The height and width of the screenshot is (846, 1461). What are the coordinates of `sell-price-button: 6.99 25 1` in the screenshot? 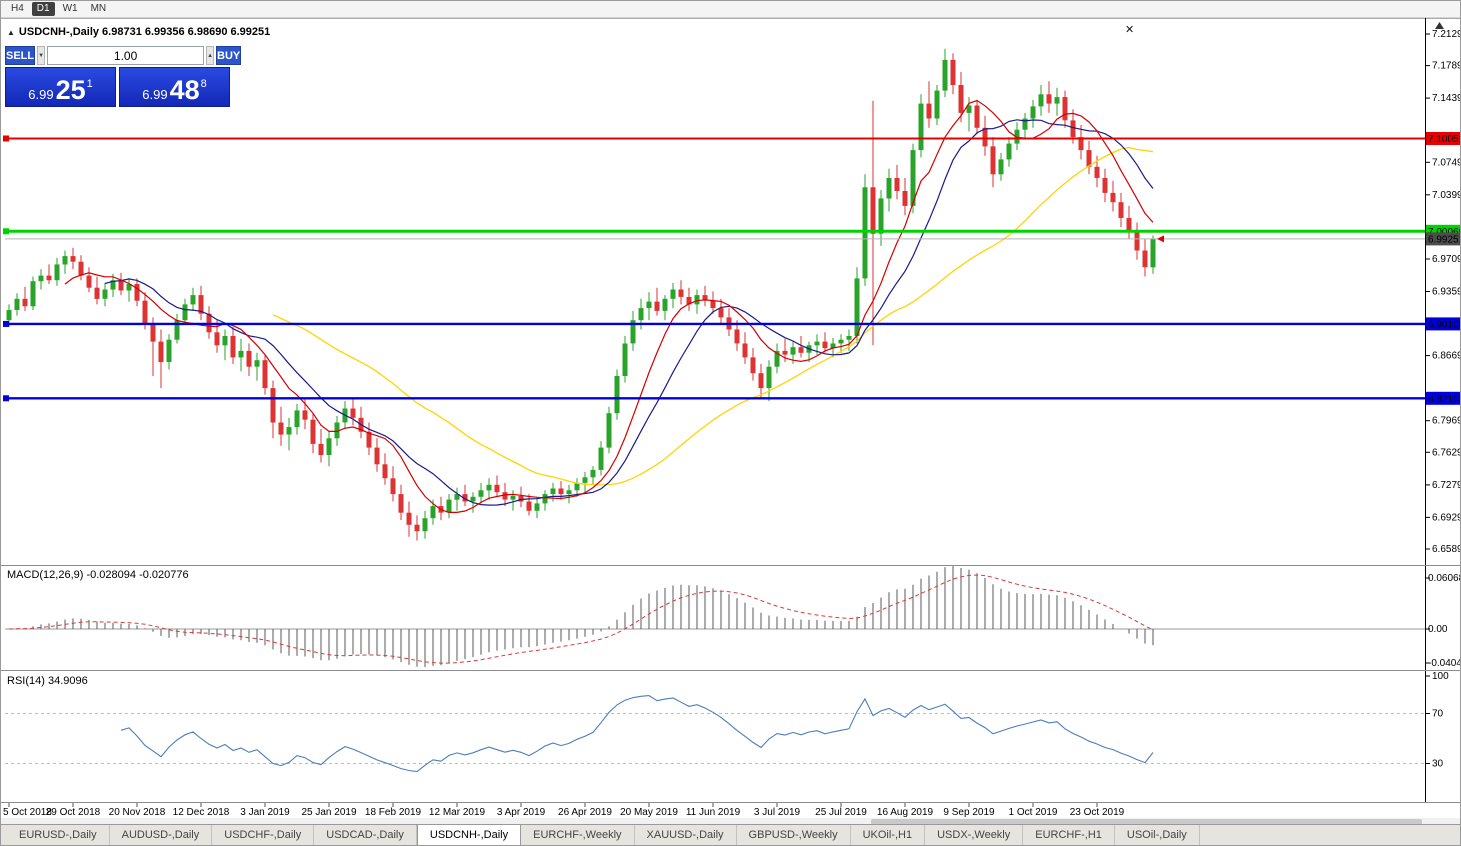 It's located at (60, 87).